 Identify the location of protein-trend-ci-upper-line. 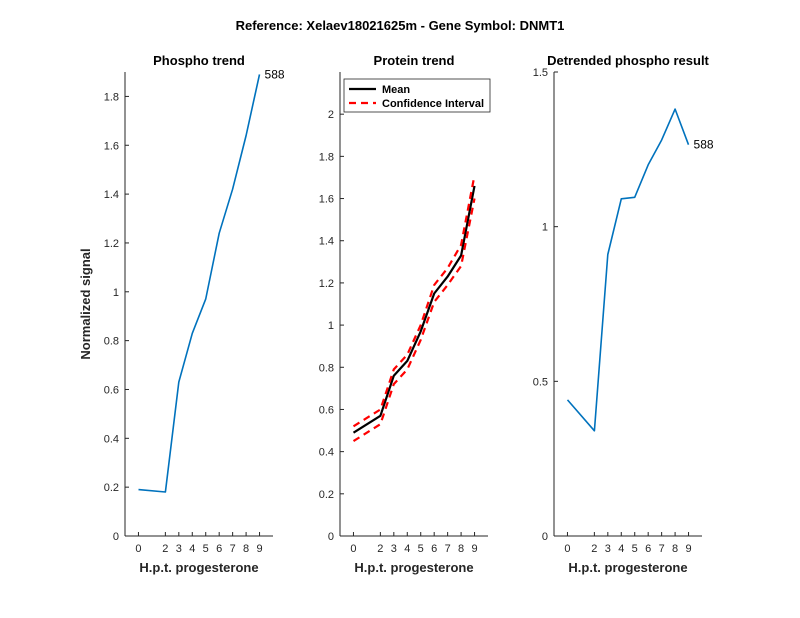
(414, 301).